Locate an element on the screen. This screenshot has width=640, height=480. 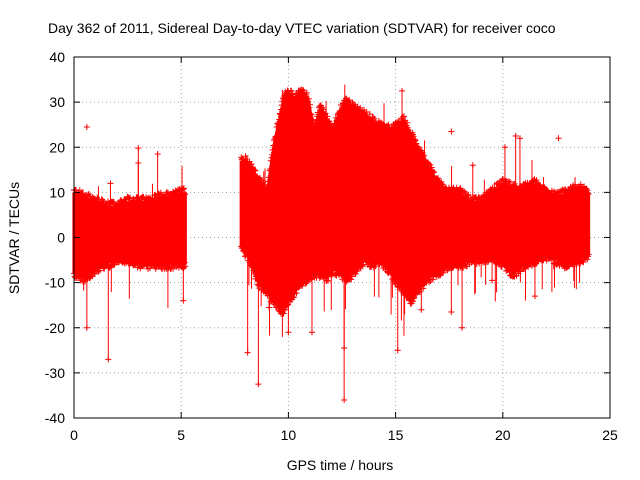
x-tick-label: 5 is located at coordinates (181, 435).